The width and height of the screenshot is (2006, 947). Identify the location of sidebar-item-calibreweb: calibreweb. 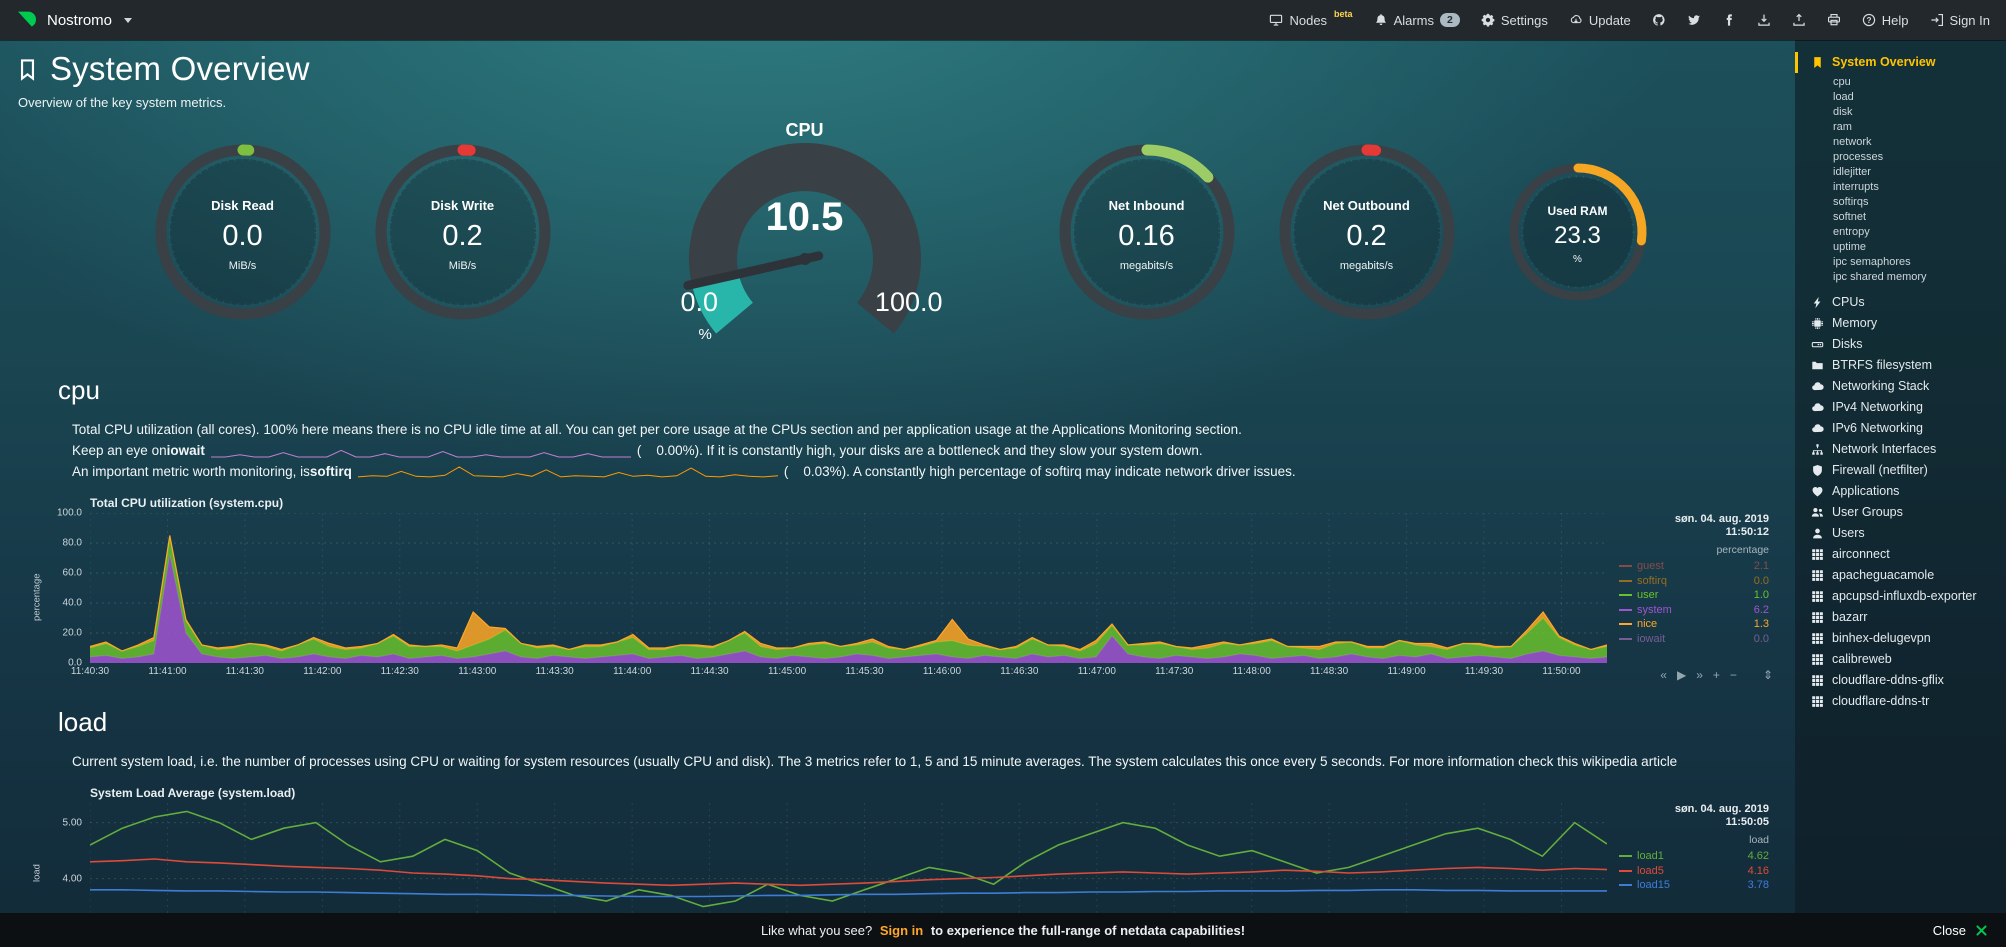
(1900, 659).